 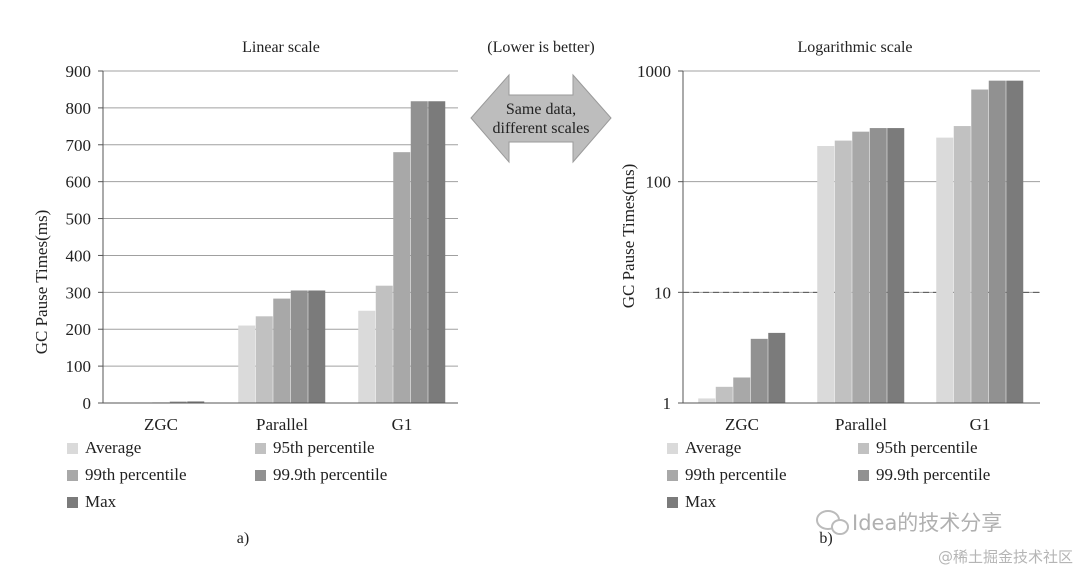 What do you see at coordinates (662, 292) in the screenshot?
I see `right-y-tick-label: 10` at bounding box center [662, 292].